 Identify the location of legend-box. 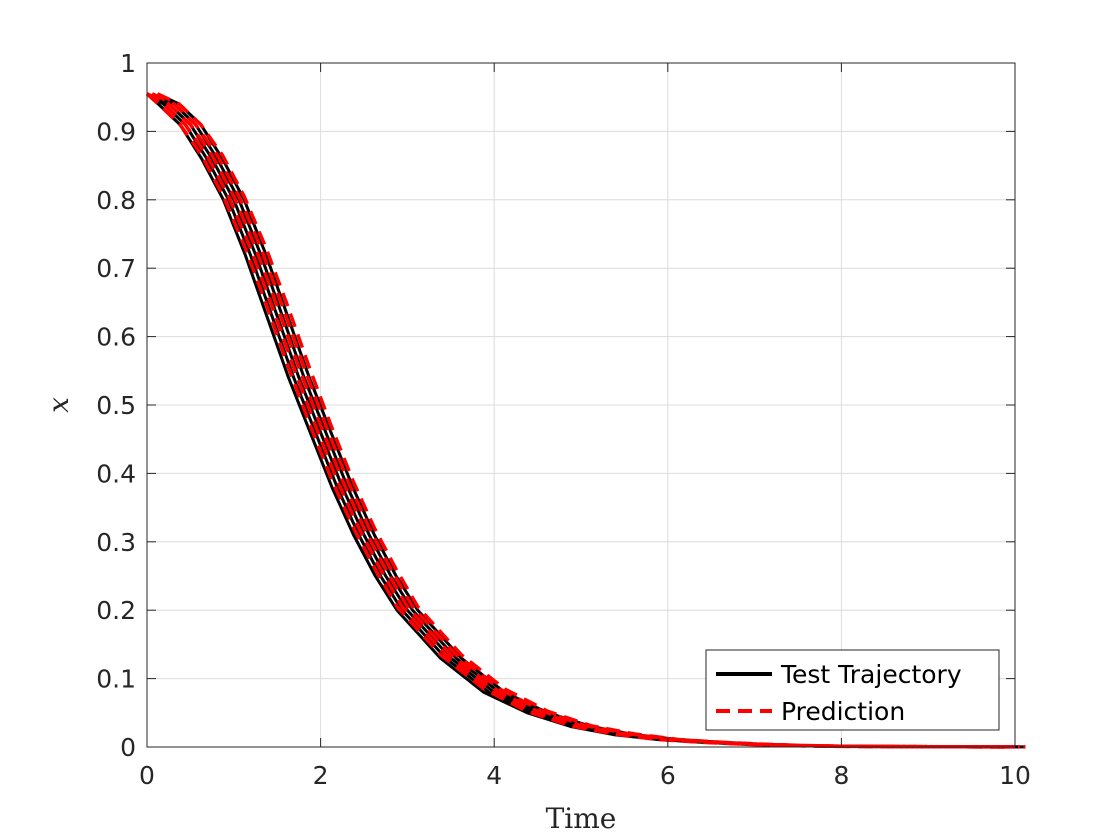
(852, 690).